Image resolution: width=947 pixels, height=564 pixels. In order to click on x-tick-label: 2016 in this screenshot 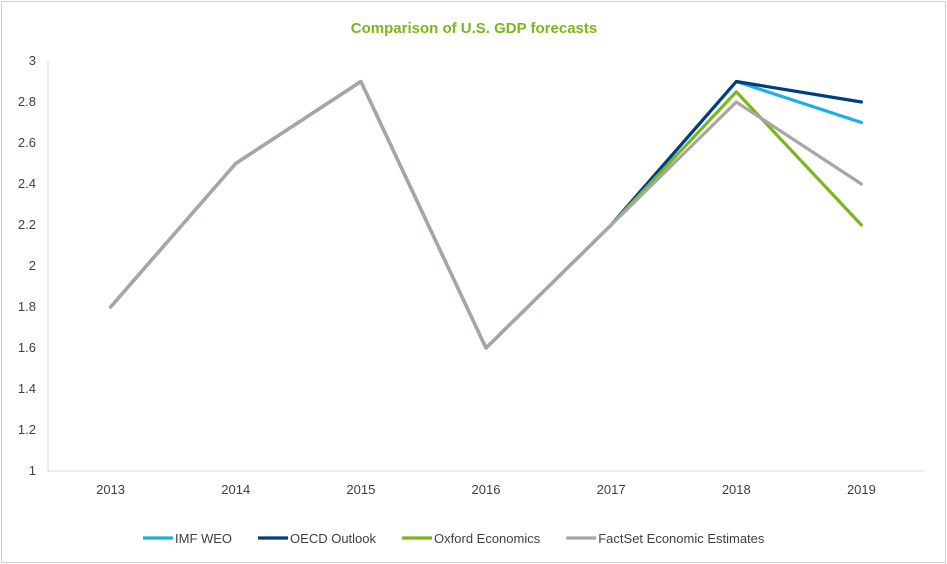, I will do `click(486, 489)`.